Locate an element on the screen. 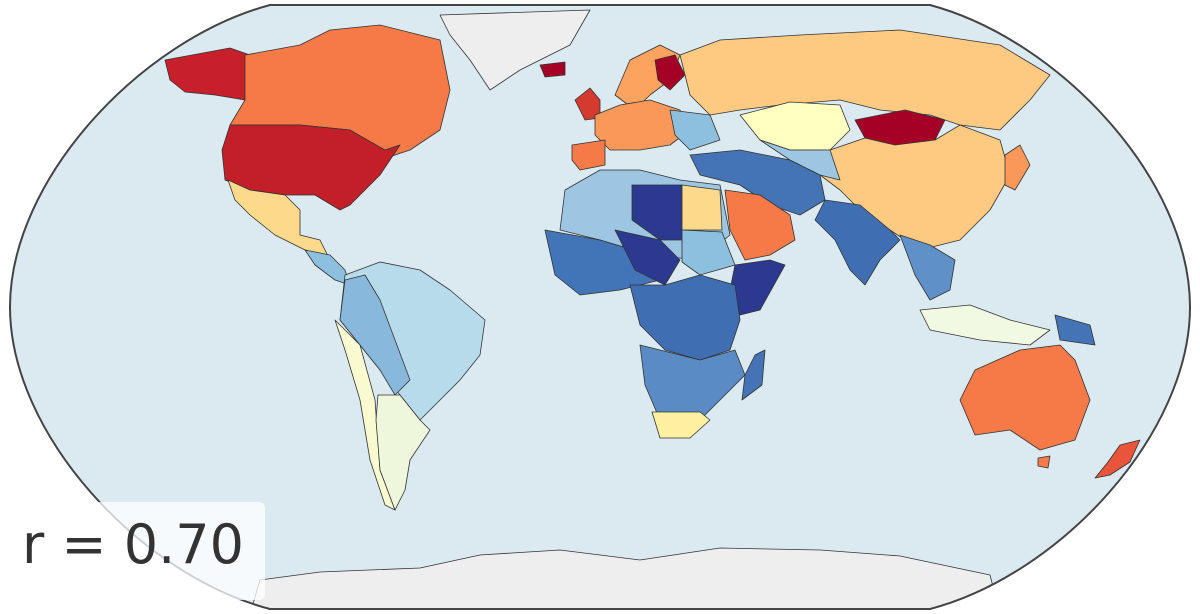 This screenshot has height=614, width=1200. annotation-box is located at coordinates (136, 551).